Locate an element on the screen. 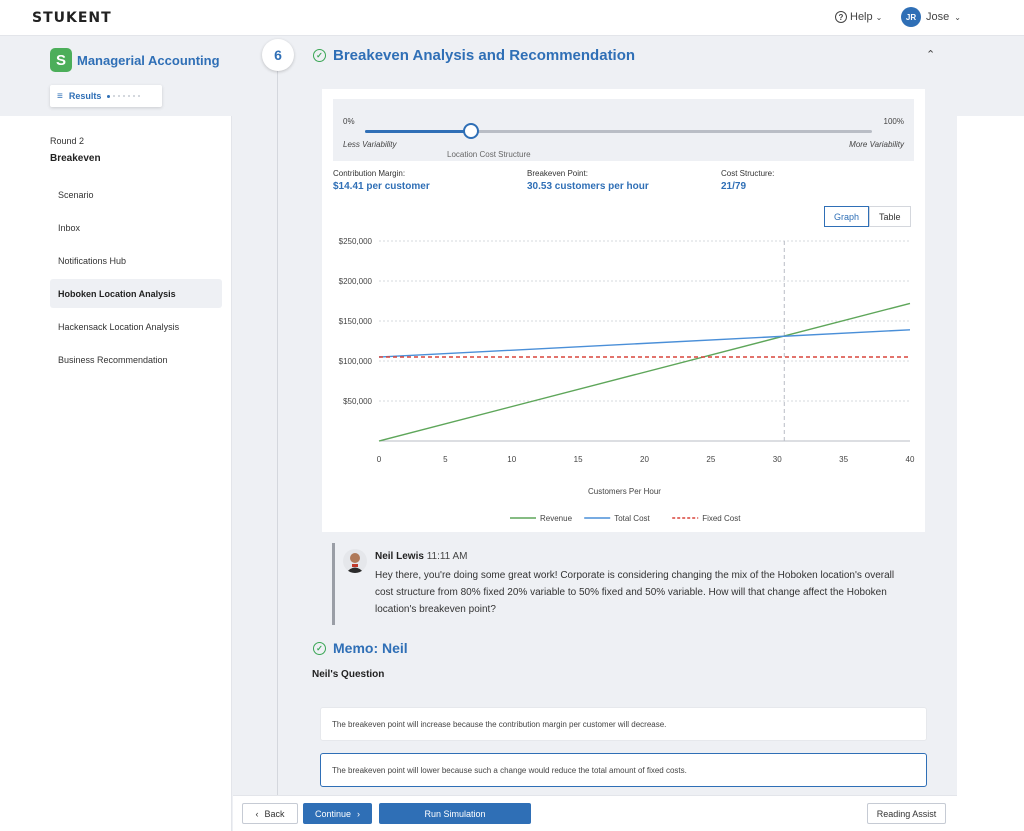  help-menu: ? Help ⌄ is located at coordinates (858, 17).